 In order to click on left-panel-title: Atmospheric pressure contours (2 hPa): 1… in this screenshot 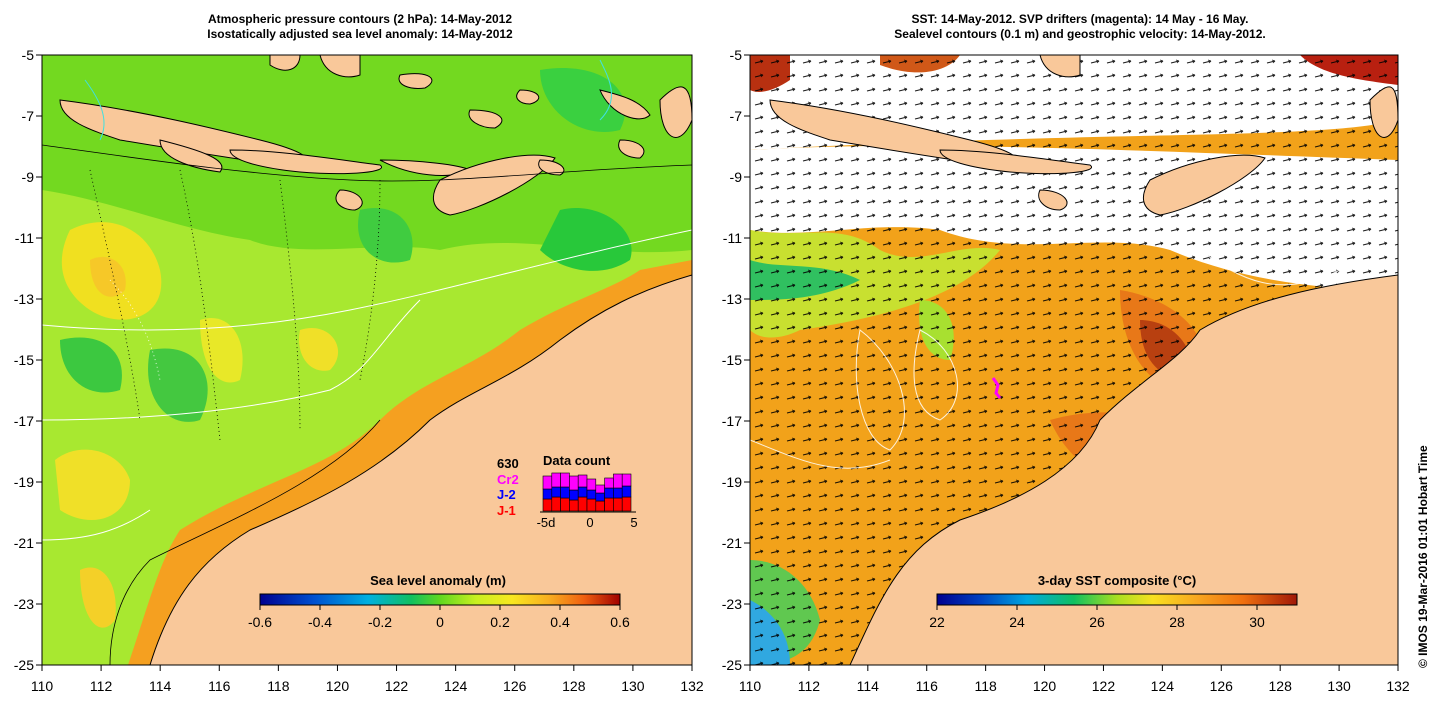, I will do `click(360, 26)`.